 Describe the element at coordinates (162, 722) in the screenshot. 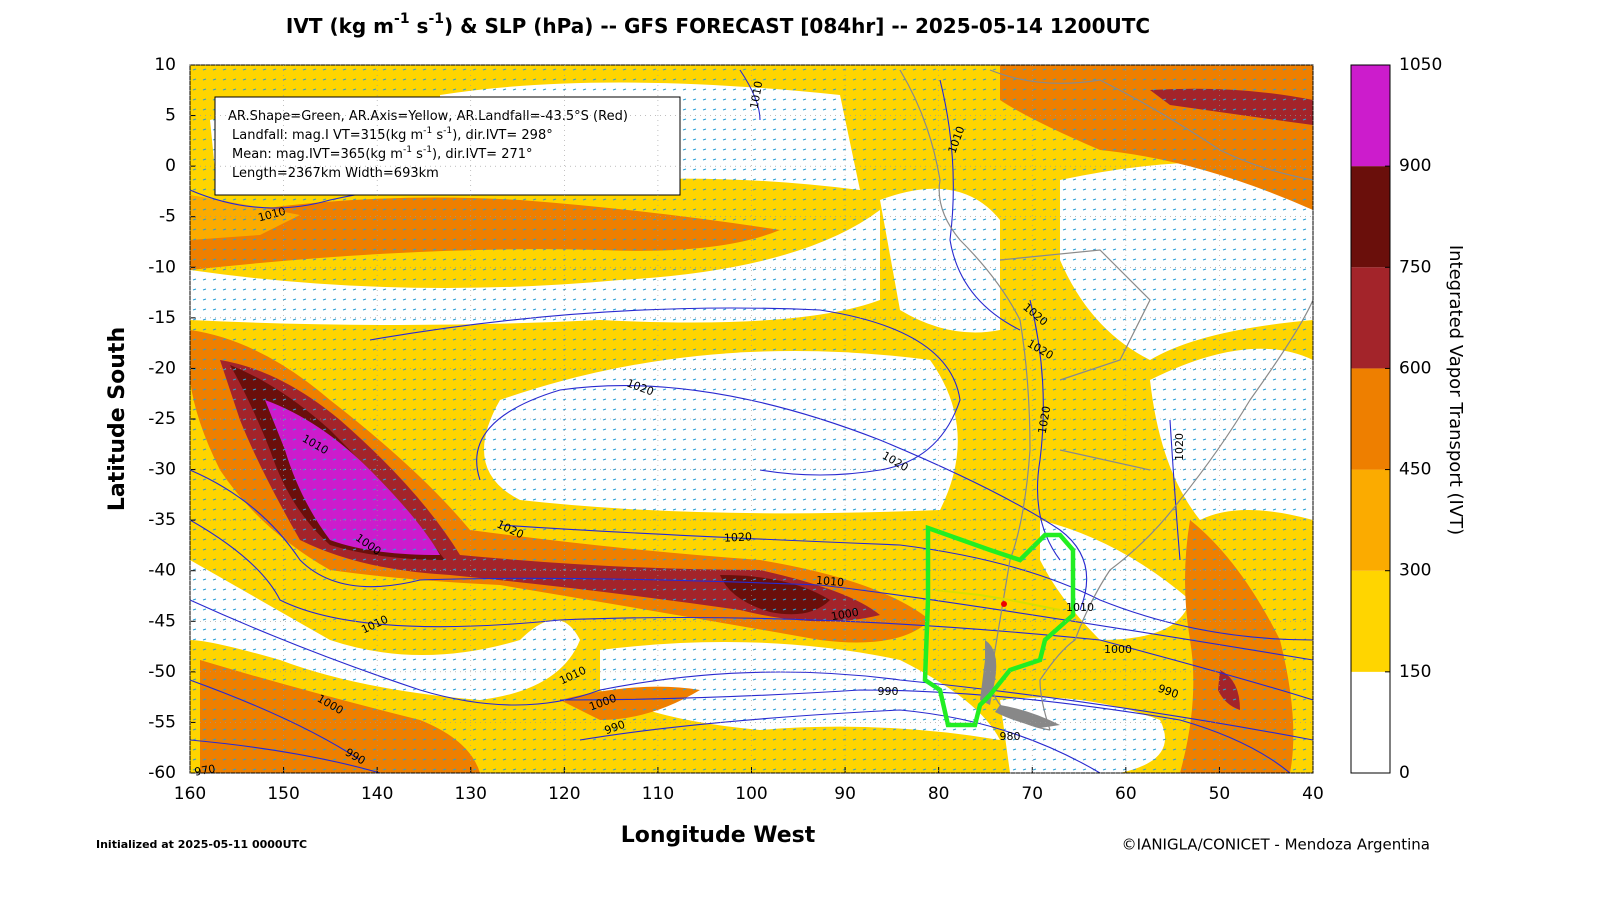

I see `y-tick-label: -55` at that location.